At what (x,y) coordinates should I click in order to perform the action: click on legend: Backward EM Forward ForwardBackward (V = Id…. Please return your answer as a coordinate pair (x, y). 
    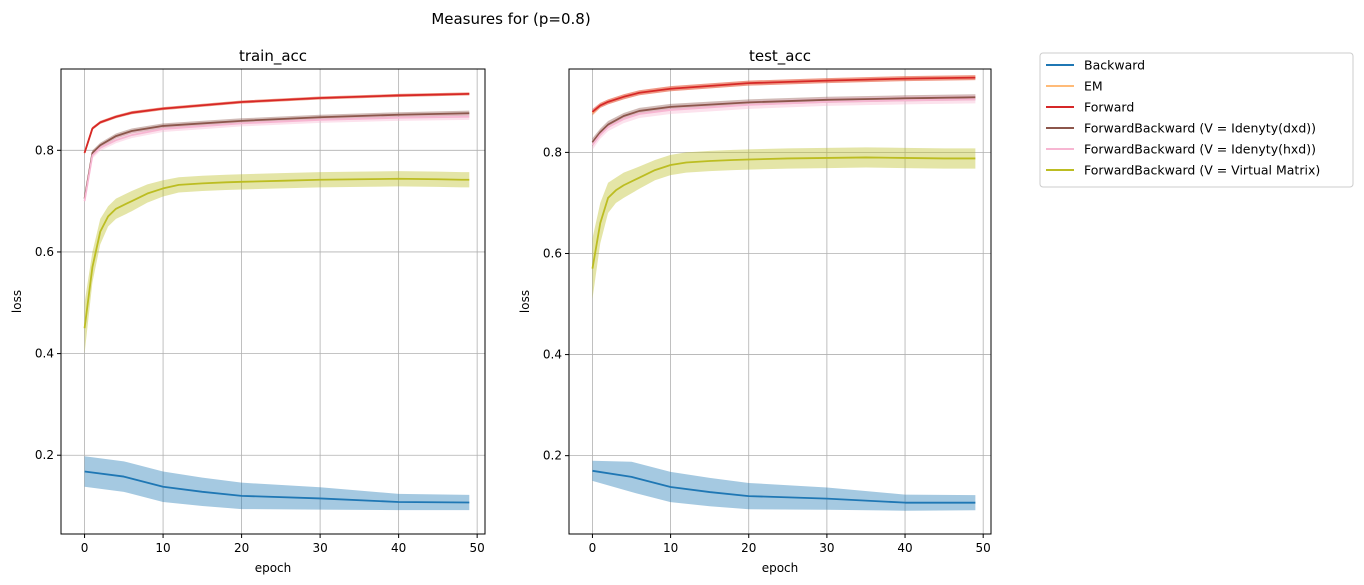
    Looking at the image, I should click on (1196, 120).